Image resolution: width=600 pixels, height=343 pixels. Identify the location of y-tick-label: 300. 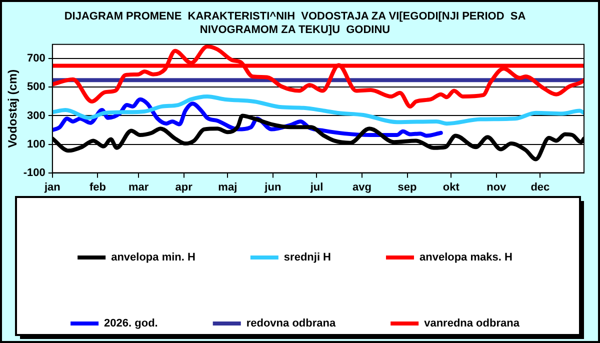
(36, 116).